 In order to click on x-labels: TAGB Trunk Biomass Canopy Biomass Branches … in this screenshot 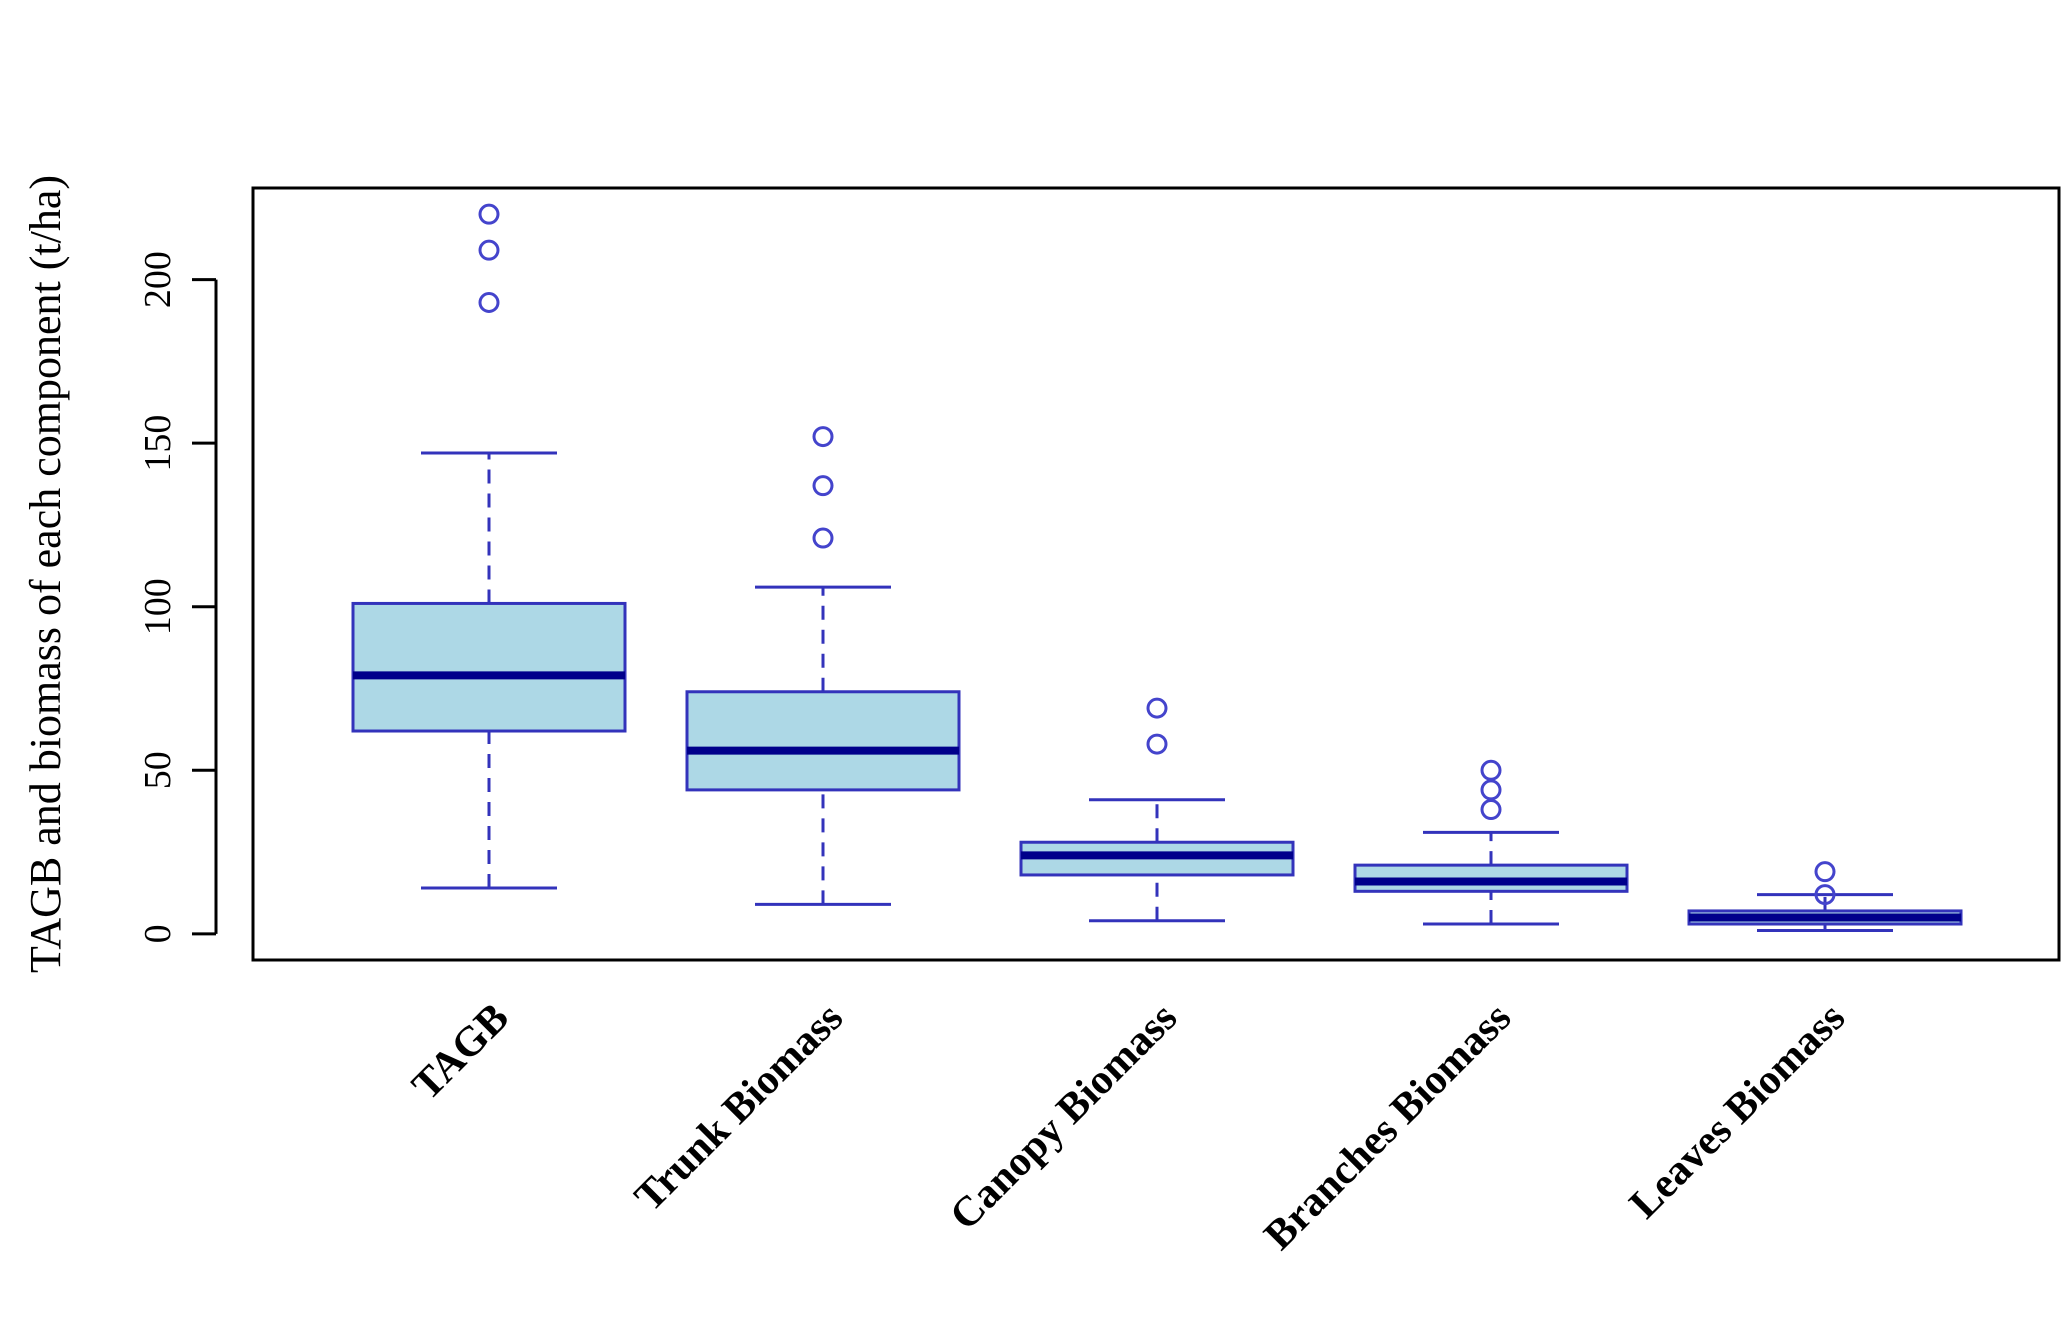, I will do `click(1129, 1127)`.